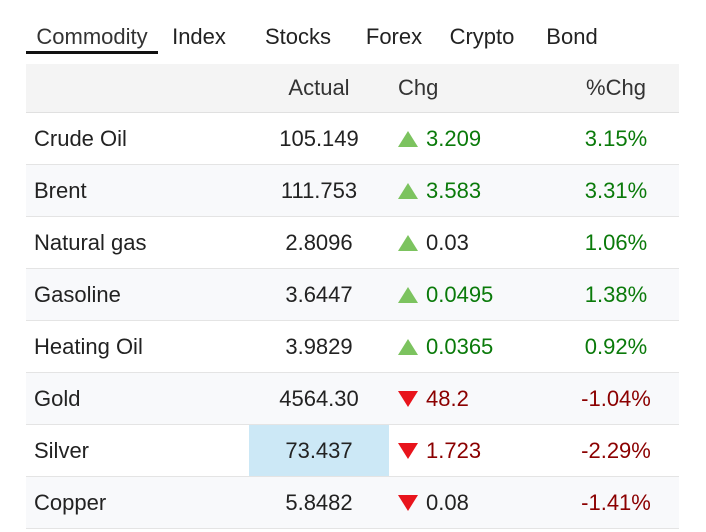 The image size is (706, 532). Describe the element at coordinates (616, 87) in the screenshot. I see `header-cell: %Chg` at that location.